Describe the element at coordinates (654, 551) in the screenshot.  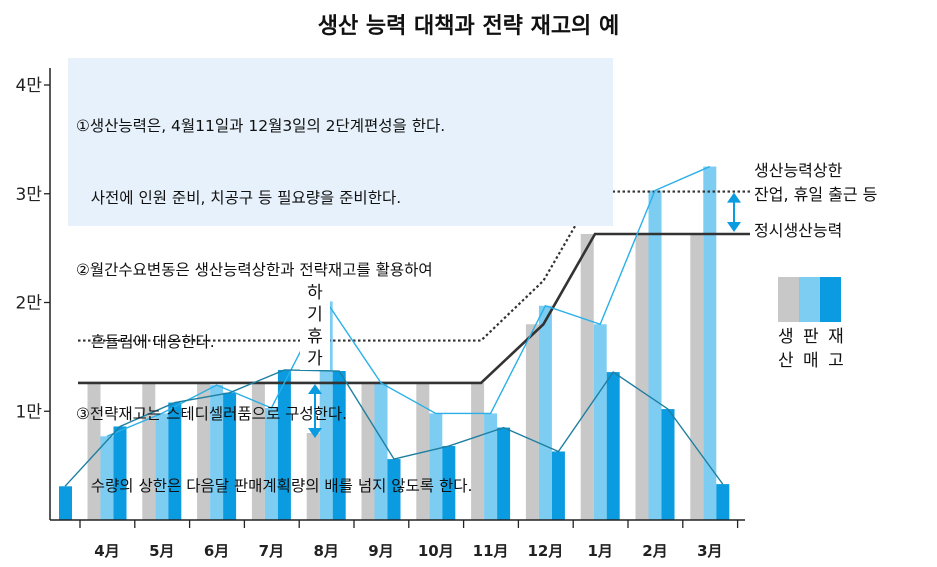
I see `x-tick-label: 2月` at that location.